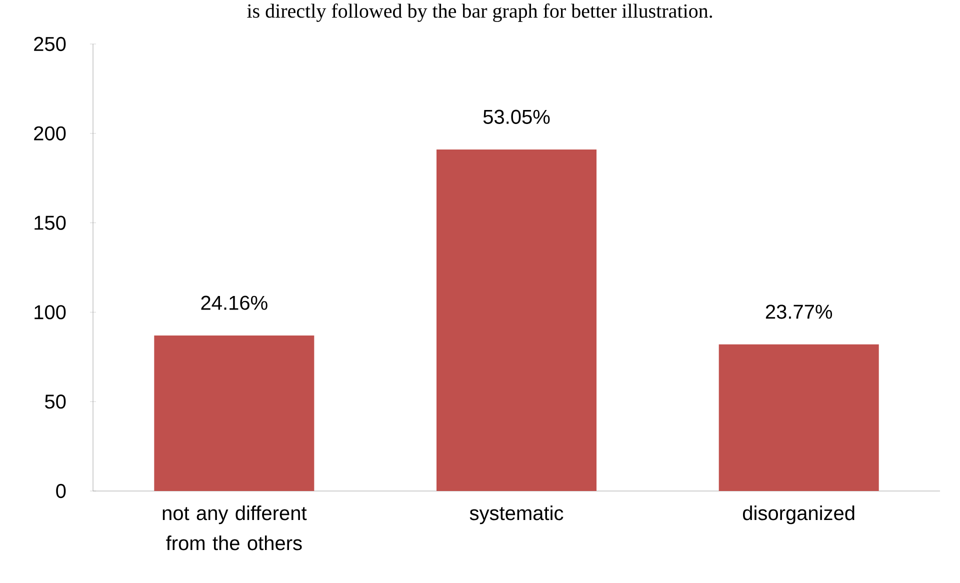 The height and width of the screenshot is (583, 960). Describe the element at coordinates (50, 44) in the screenshot. I see `y-tick-label: 250` at that location.